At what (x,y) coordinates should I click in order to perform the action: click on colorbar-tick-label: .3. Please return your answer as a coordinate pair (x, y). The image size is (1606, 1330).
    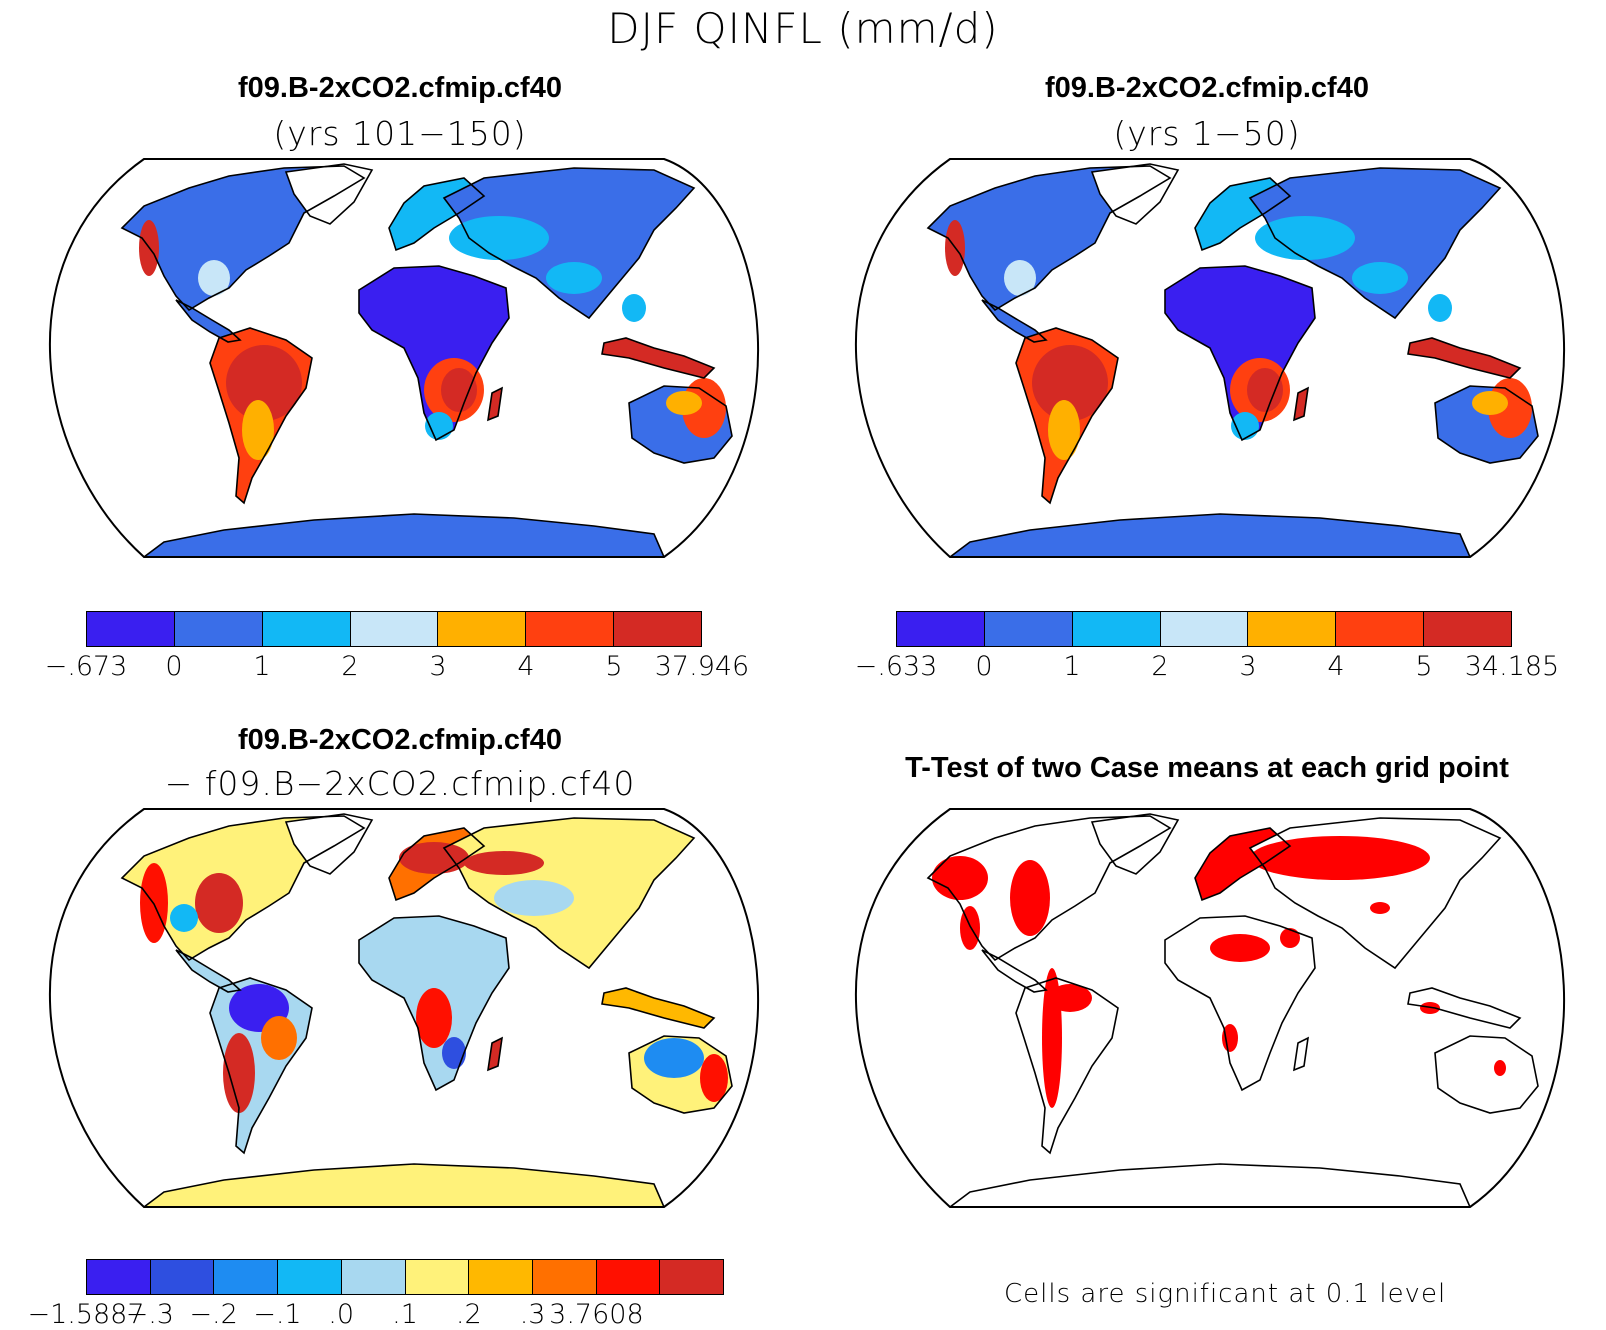
    Looking at the image, I should click on (532, 1314).